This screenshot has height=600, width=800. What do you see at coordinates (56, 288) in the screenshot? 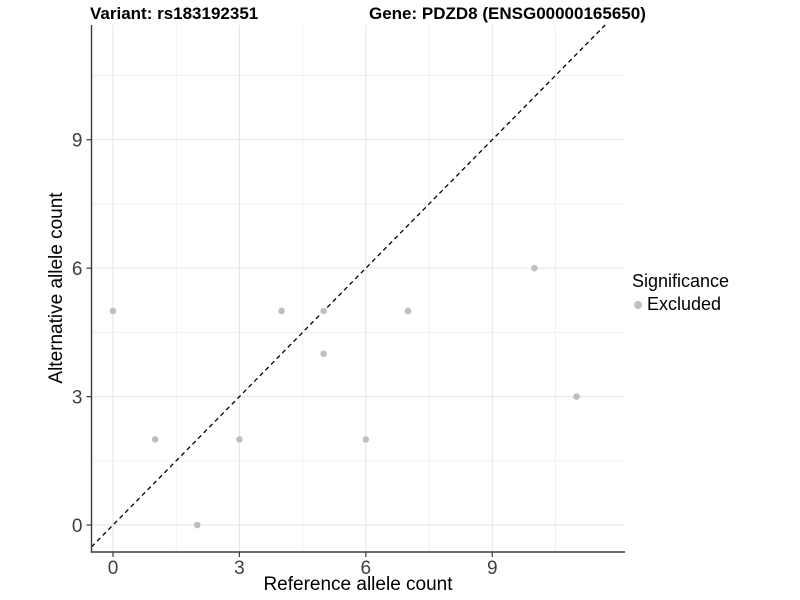
I see `y-axis-title: Alternative allele count` at bounding box center [56, 288].